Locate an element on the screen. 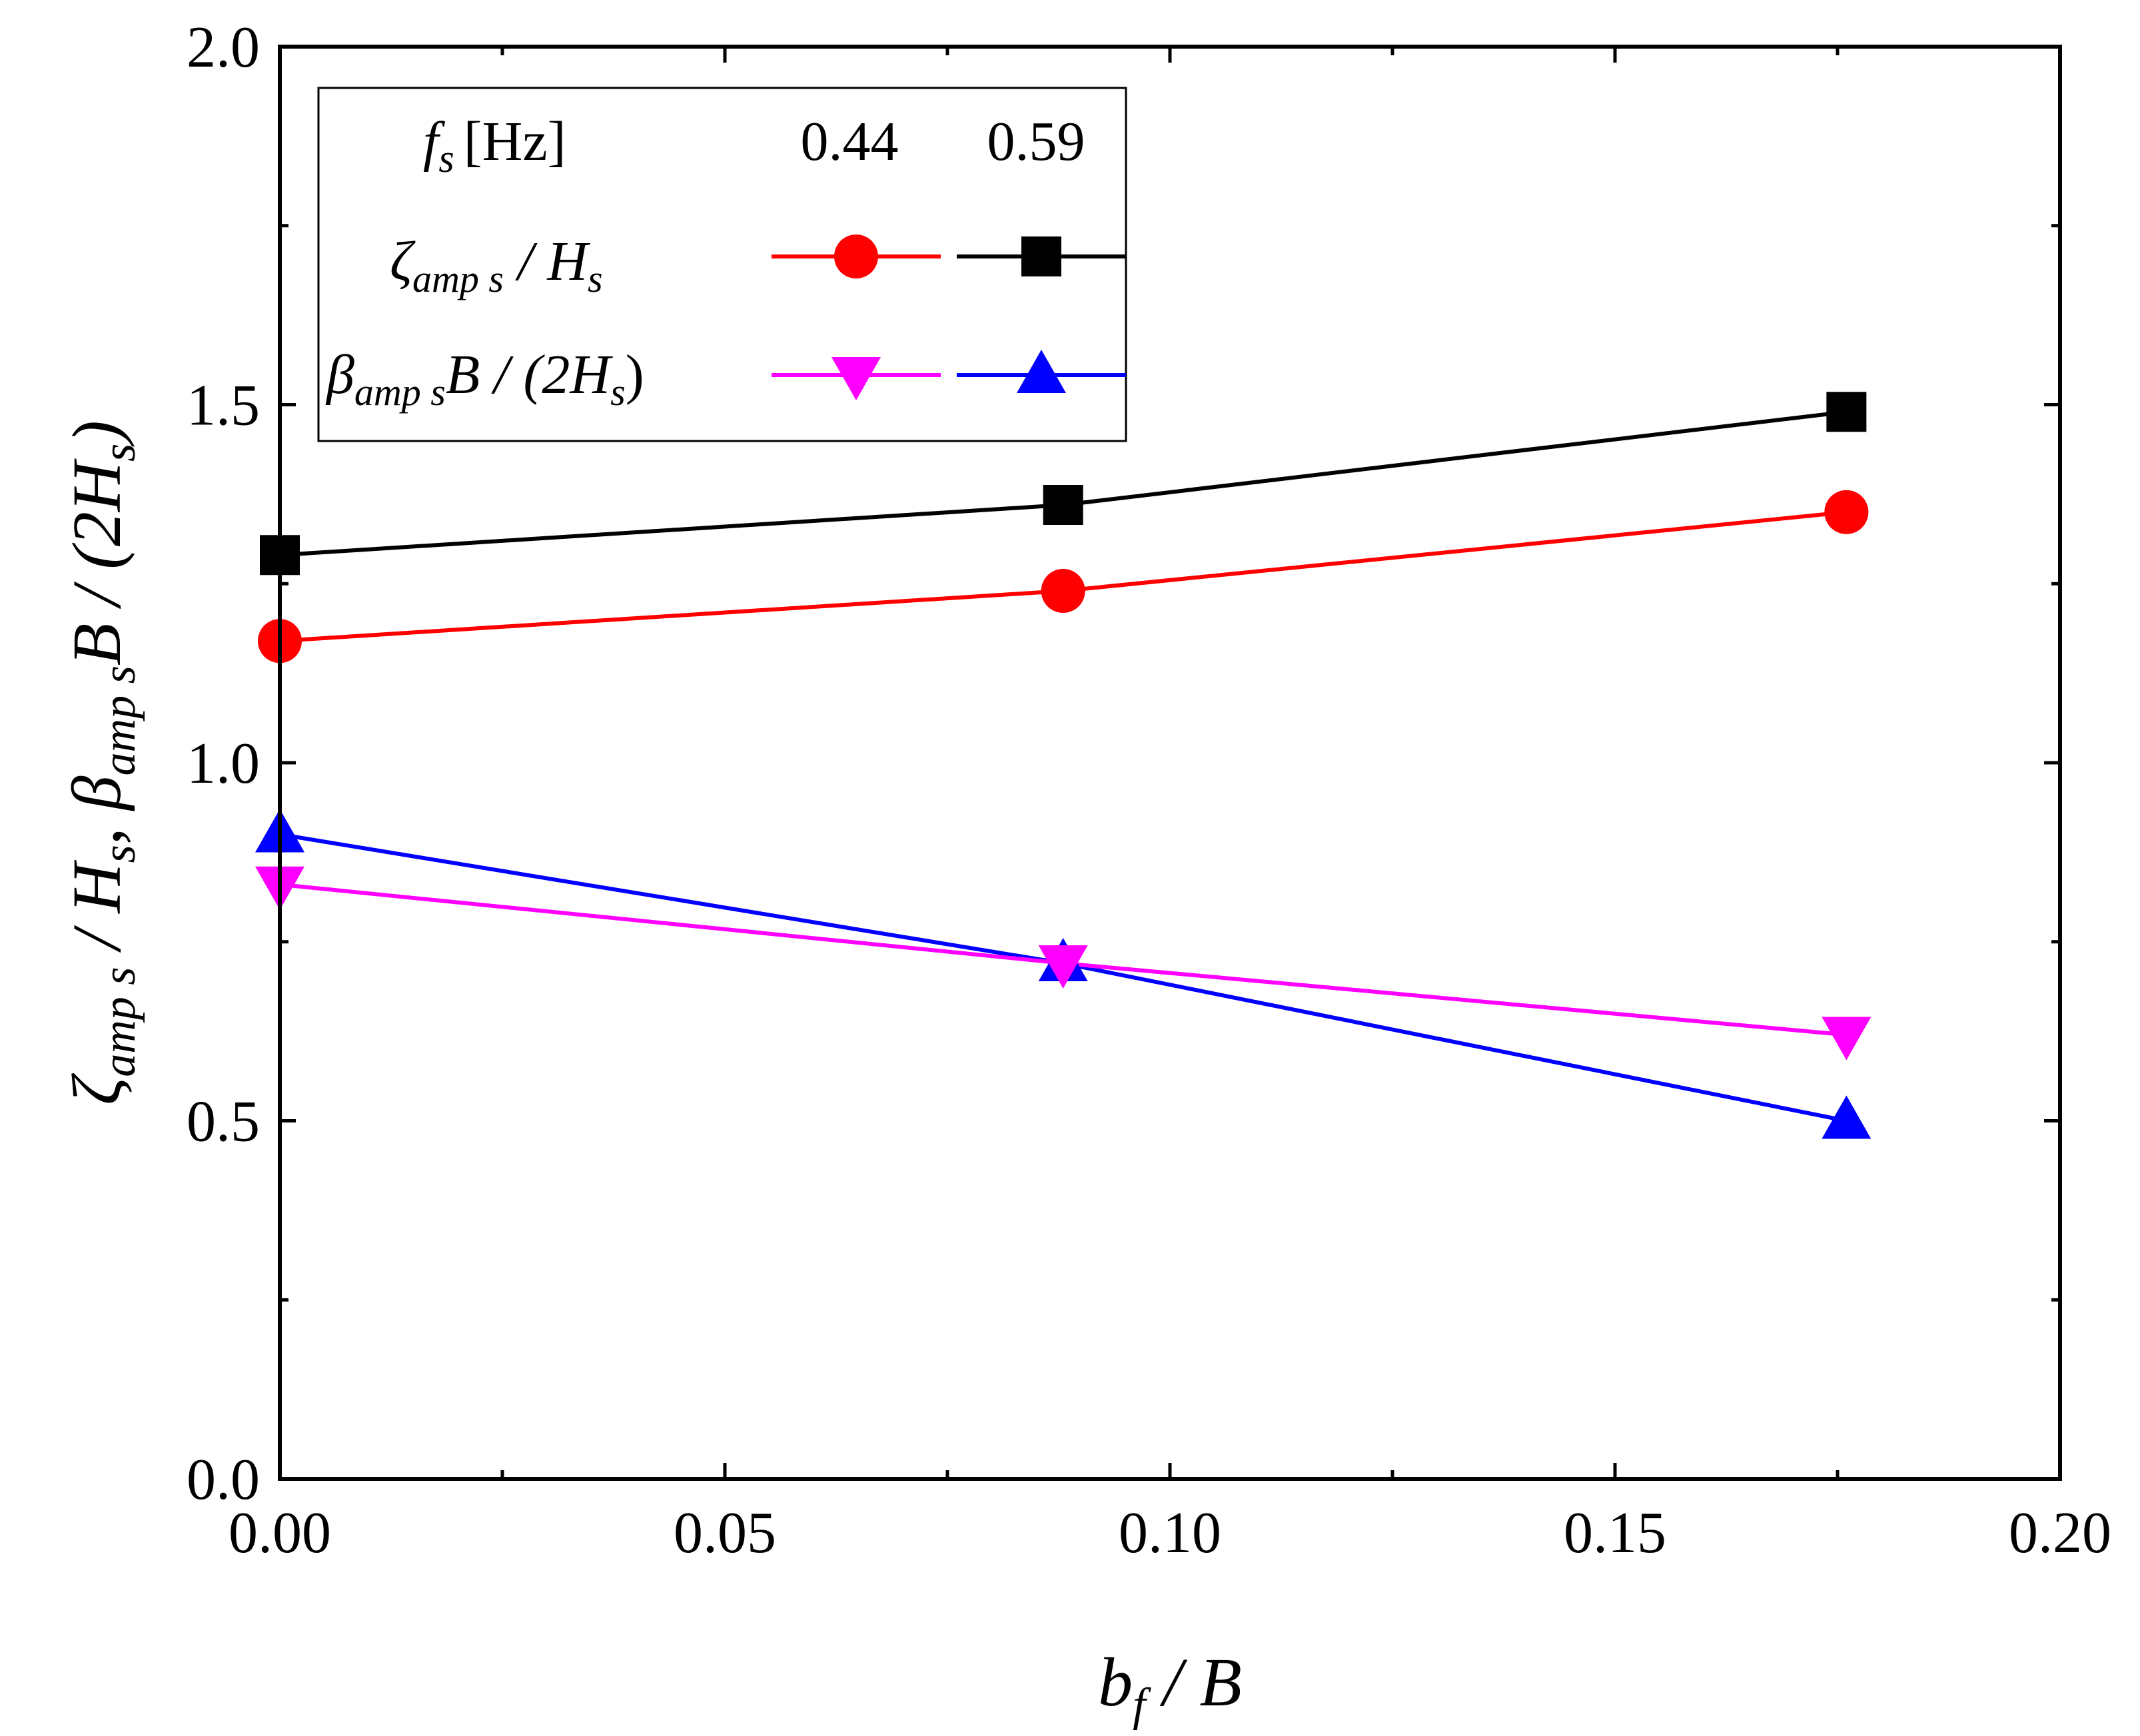 The height and width of the screenshot is (1736, 2140). legend-col-044: 0.44 is located at coordinates (850, 142).